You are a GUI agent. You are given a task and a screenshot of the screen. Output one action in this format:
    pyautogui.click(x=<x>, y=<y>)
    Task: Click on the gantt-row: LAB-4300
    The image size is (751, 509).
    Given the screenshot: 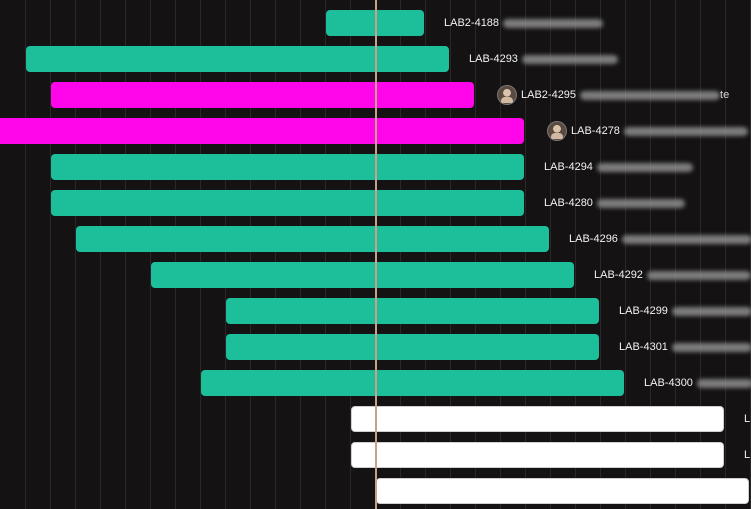 What is the action you would take?
    pyautogui.click(x=375, y=383)
    